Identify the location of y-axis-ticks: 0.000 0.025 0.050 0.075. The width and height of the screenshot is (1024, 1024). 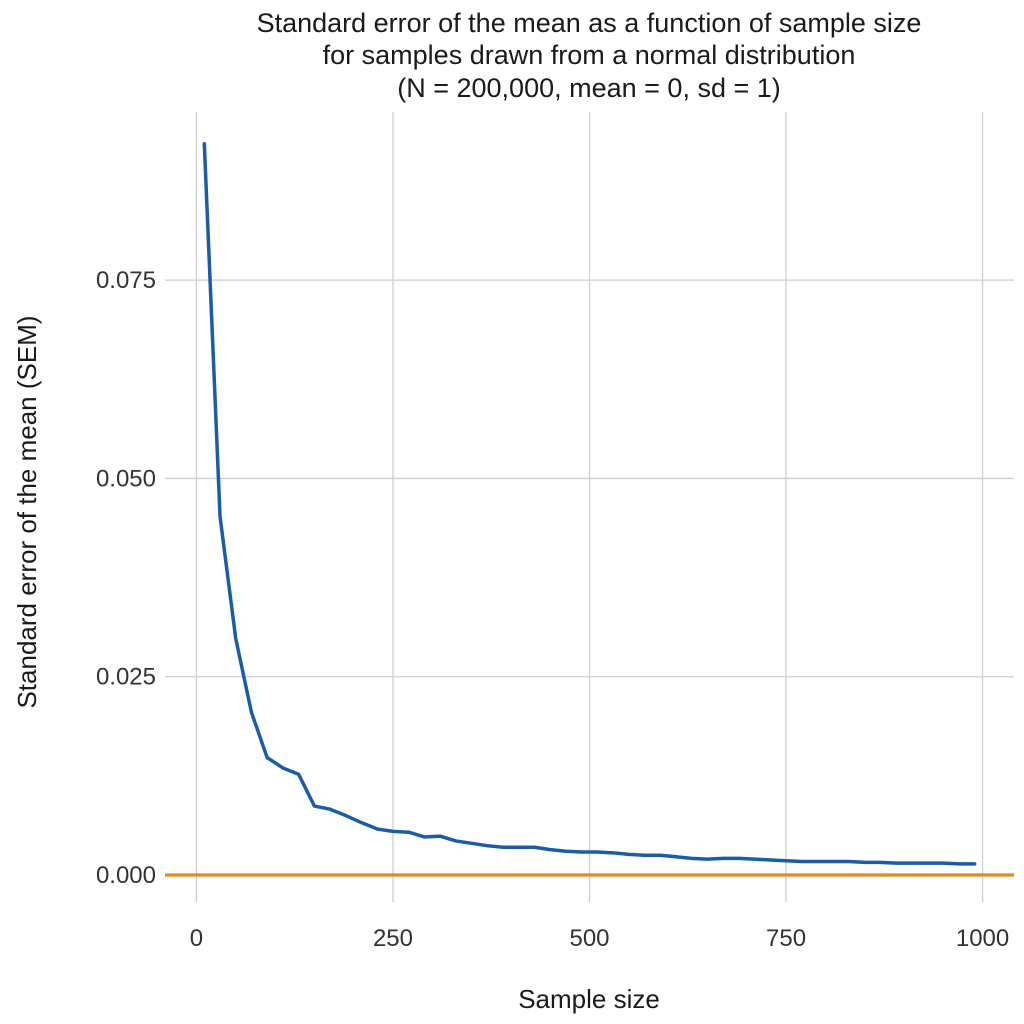
(126, 578).